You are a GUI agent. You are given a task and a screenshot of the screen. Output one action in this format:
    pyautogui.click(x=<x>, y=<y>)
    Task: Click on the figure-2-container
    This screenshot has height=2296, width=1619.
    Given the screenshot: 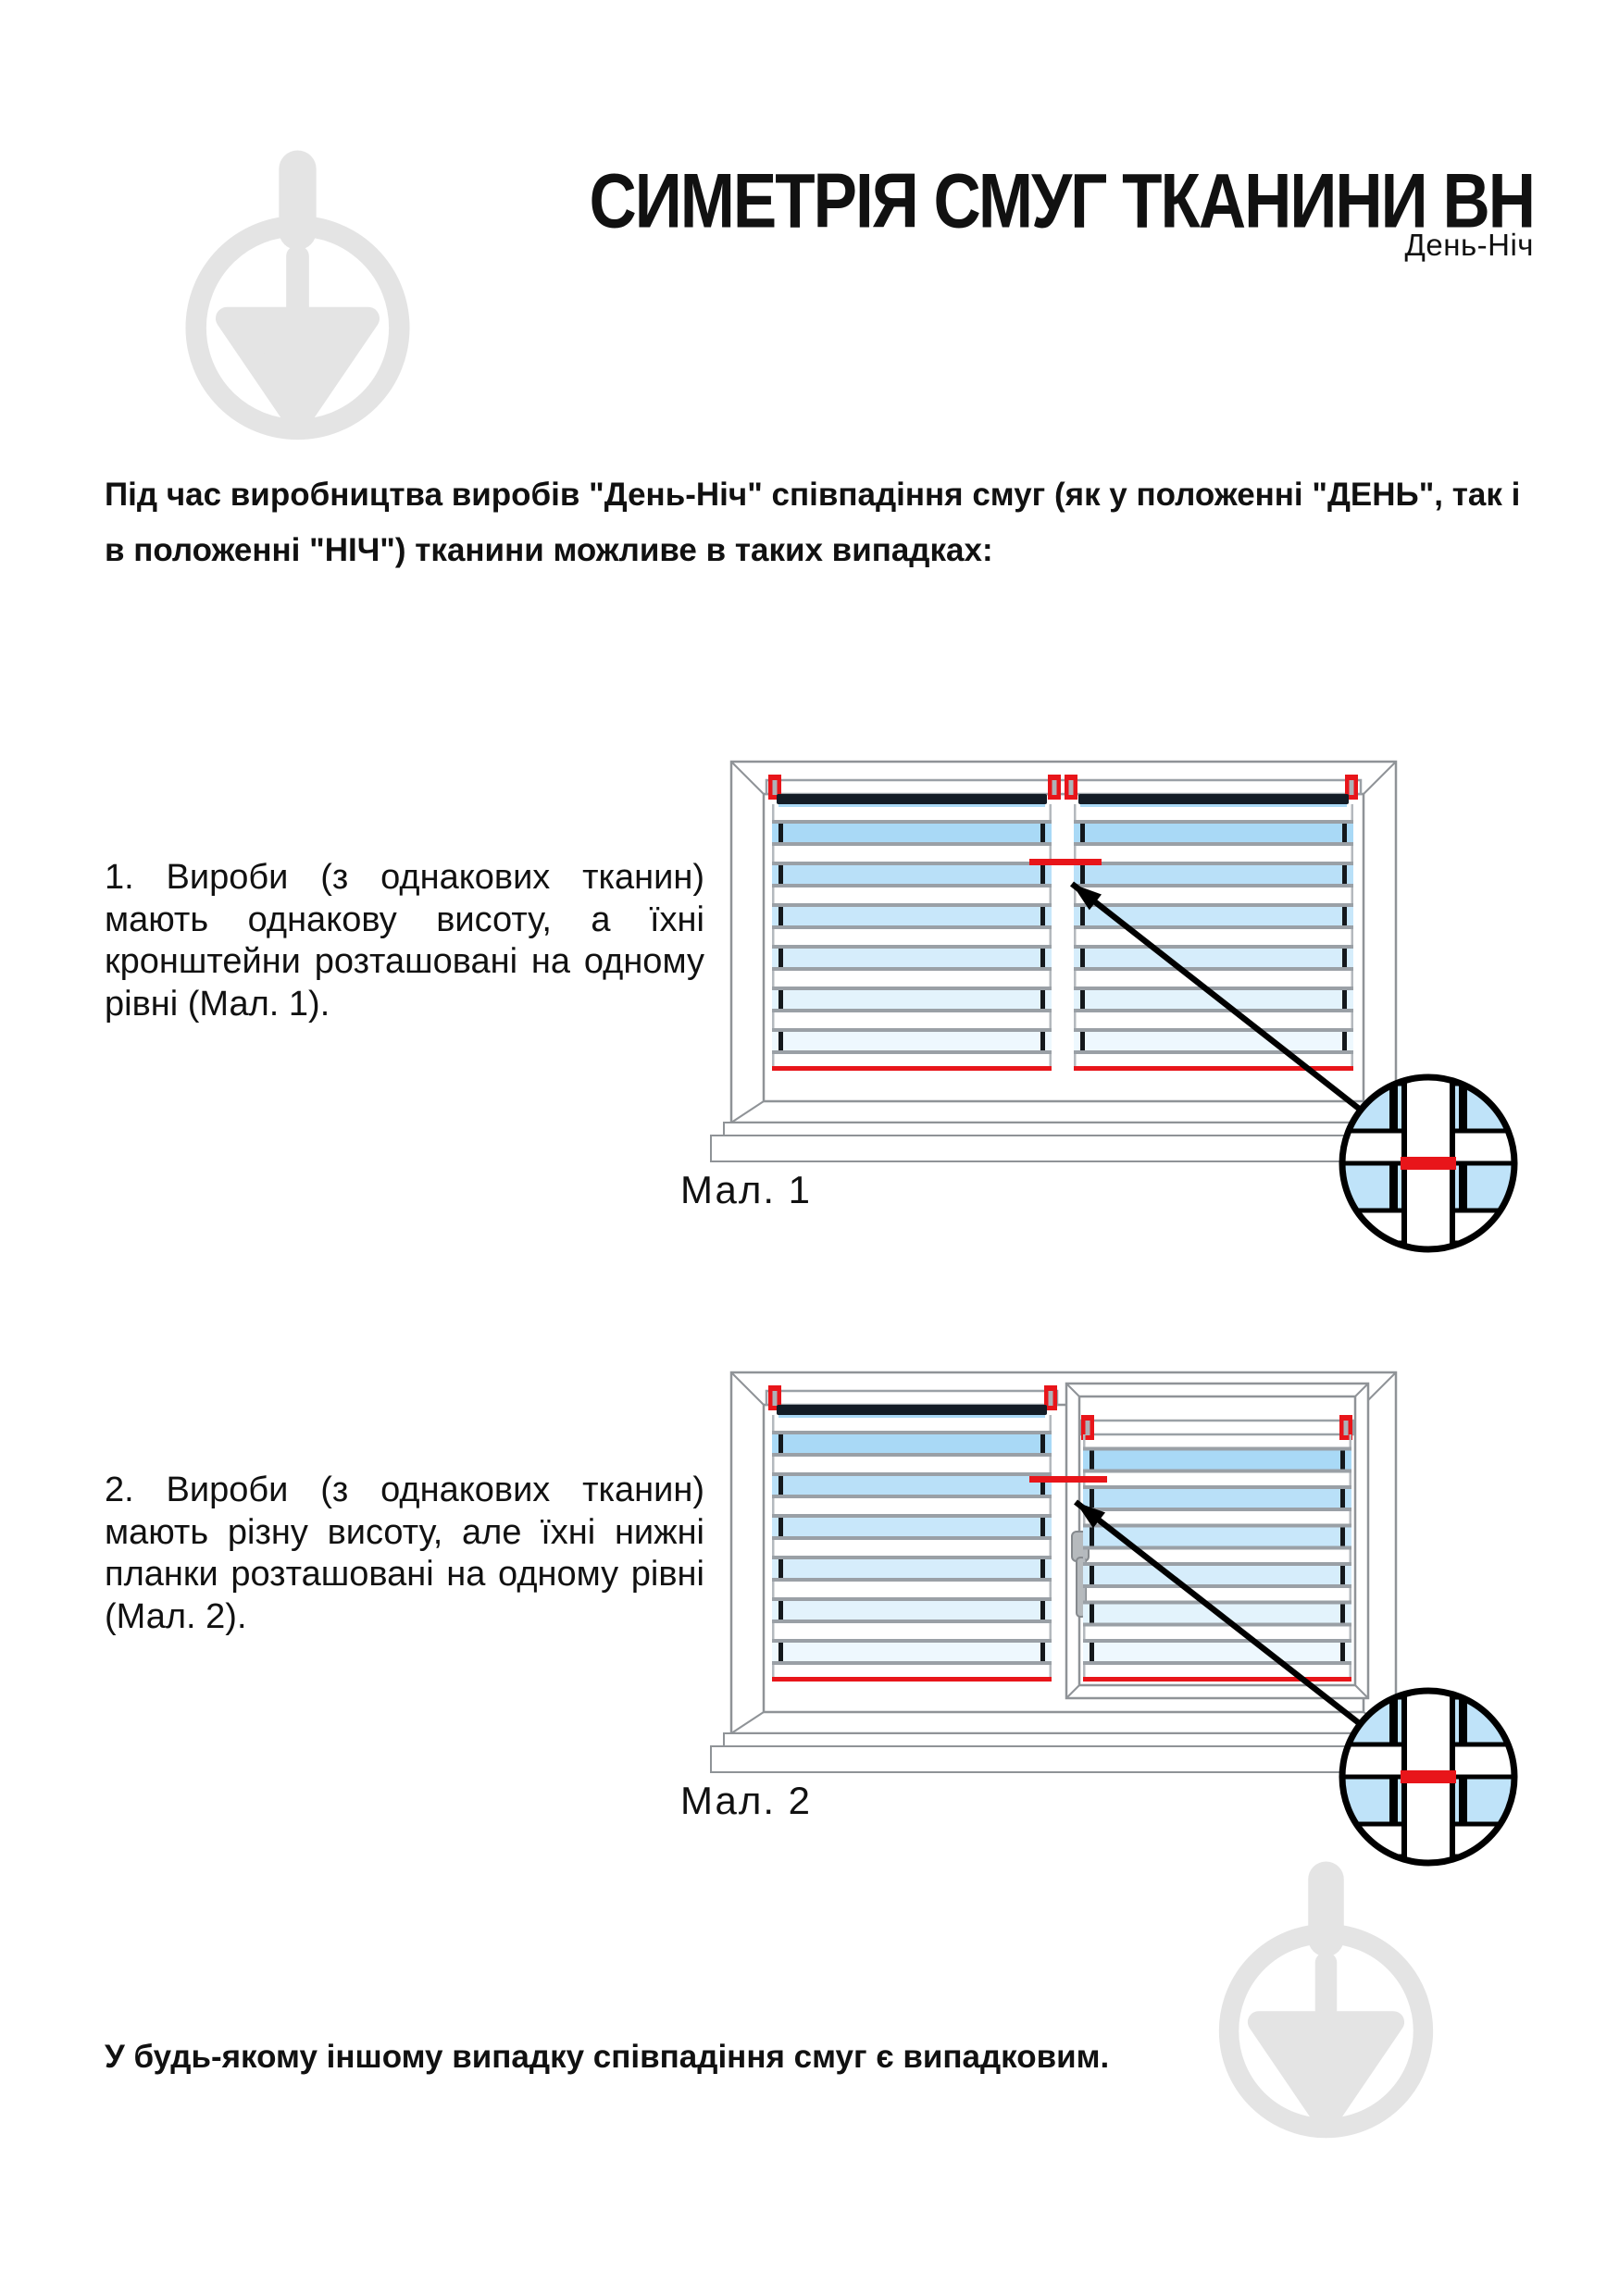 What is the action you would take?
    pyautogui.click(x=1116, y=1603)
    